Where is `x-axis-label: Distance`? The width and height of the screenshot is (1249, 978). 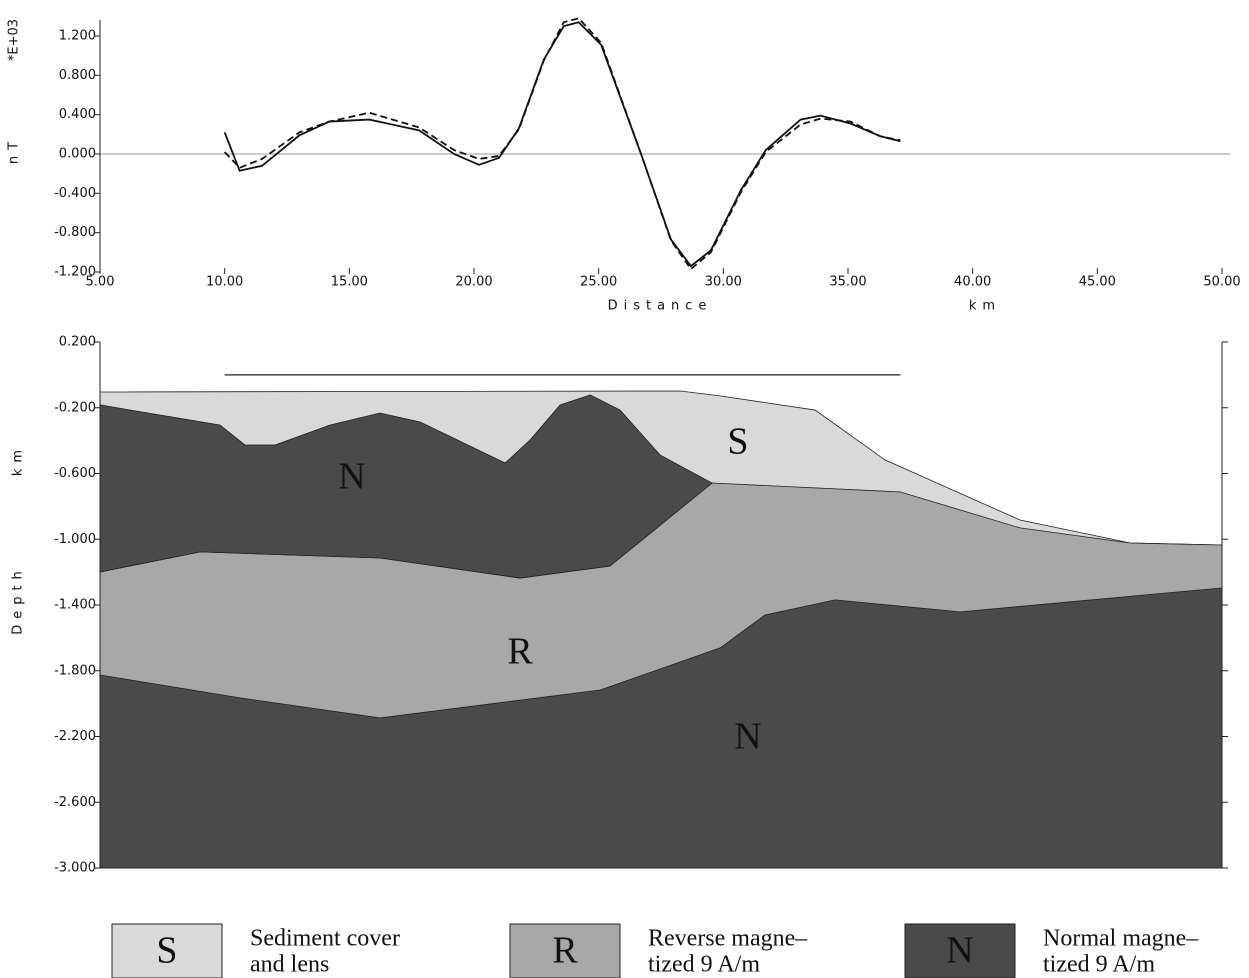
x-axis-label: Distance is located at coordinates (660, 306).